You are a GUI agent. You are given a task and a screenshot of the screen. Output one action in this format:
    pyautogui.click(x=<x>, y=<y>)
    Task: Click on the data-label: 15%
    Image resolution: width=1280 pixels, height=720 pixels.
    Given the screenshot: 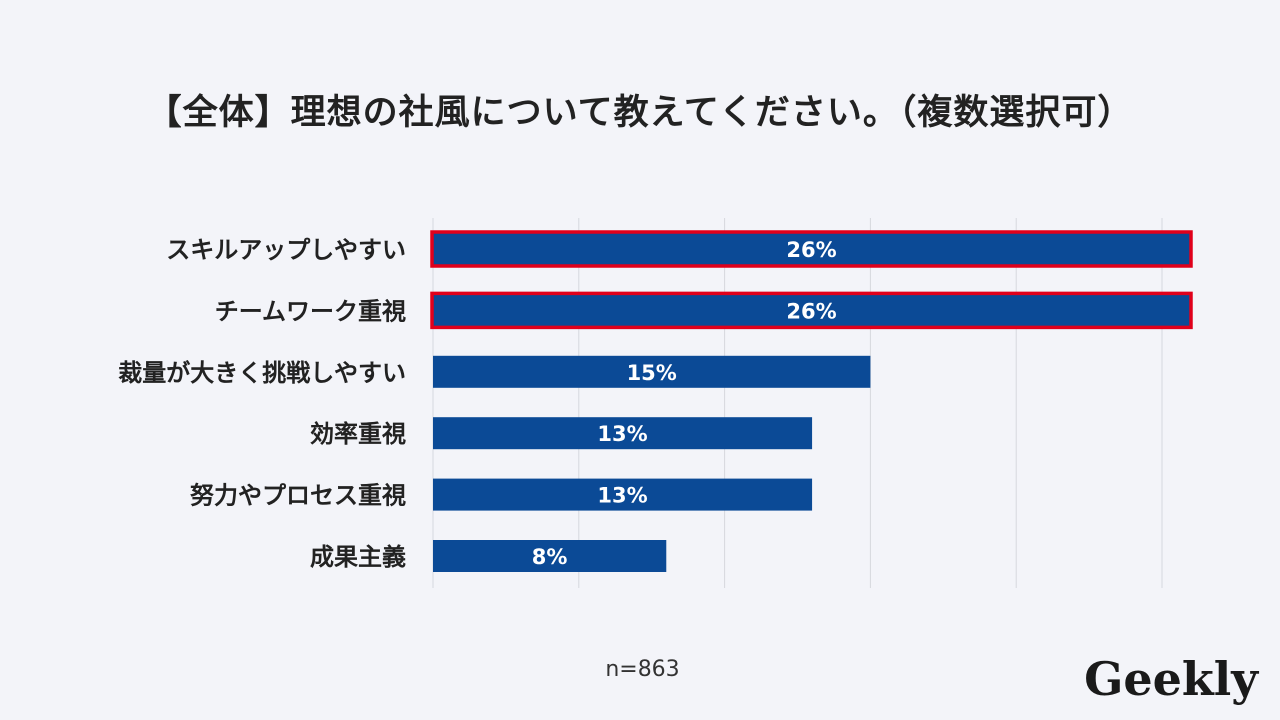 What is the action you would take?
    pyautogui.click(x=652, y=373)
    